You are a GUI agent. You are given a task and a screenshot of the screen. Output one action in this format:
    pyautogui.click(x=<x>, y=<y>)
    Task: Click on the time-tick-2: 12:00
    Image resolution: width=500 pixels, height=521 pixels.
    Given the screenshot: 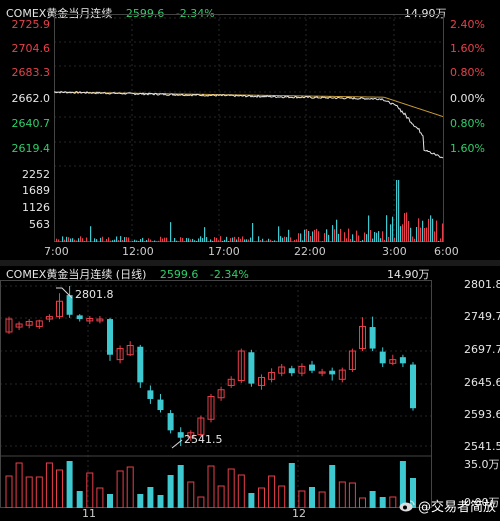 What is the action you would take?
    pyautogui.click(x=138, y=251)
    